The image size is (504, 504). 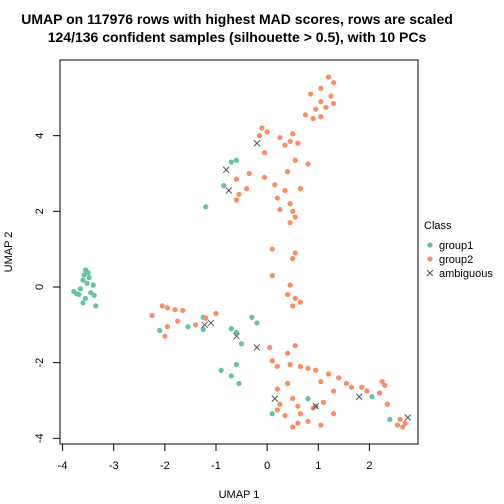 What do you see at coordinates (430, 259) in the screenshot?
I see `legend-marker-group2` at bounding box center [430, 259].